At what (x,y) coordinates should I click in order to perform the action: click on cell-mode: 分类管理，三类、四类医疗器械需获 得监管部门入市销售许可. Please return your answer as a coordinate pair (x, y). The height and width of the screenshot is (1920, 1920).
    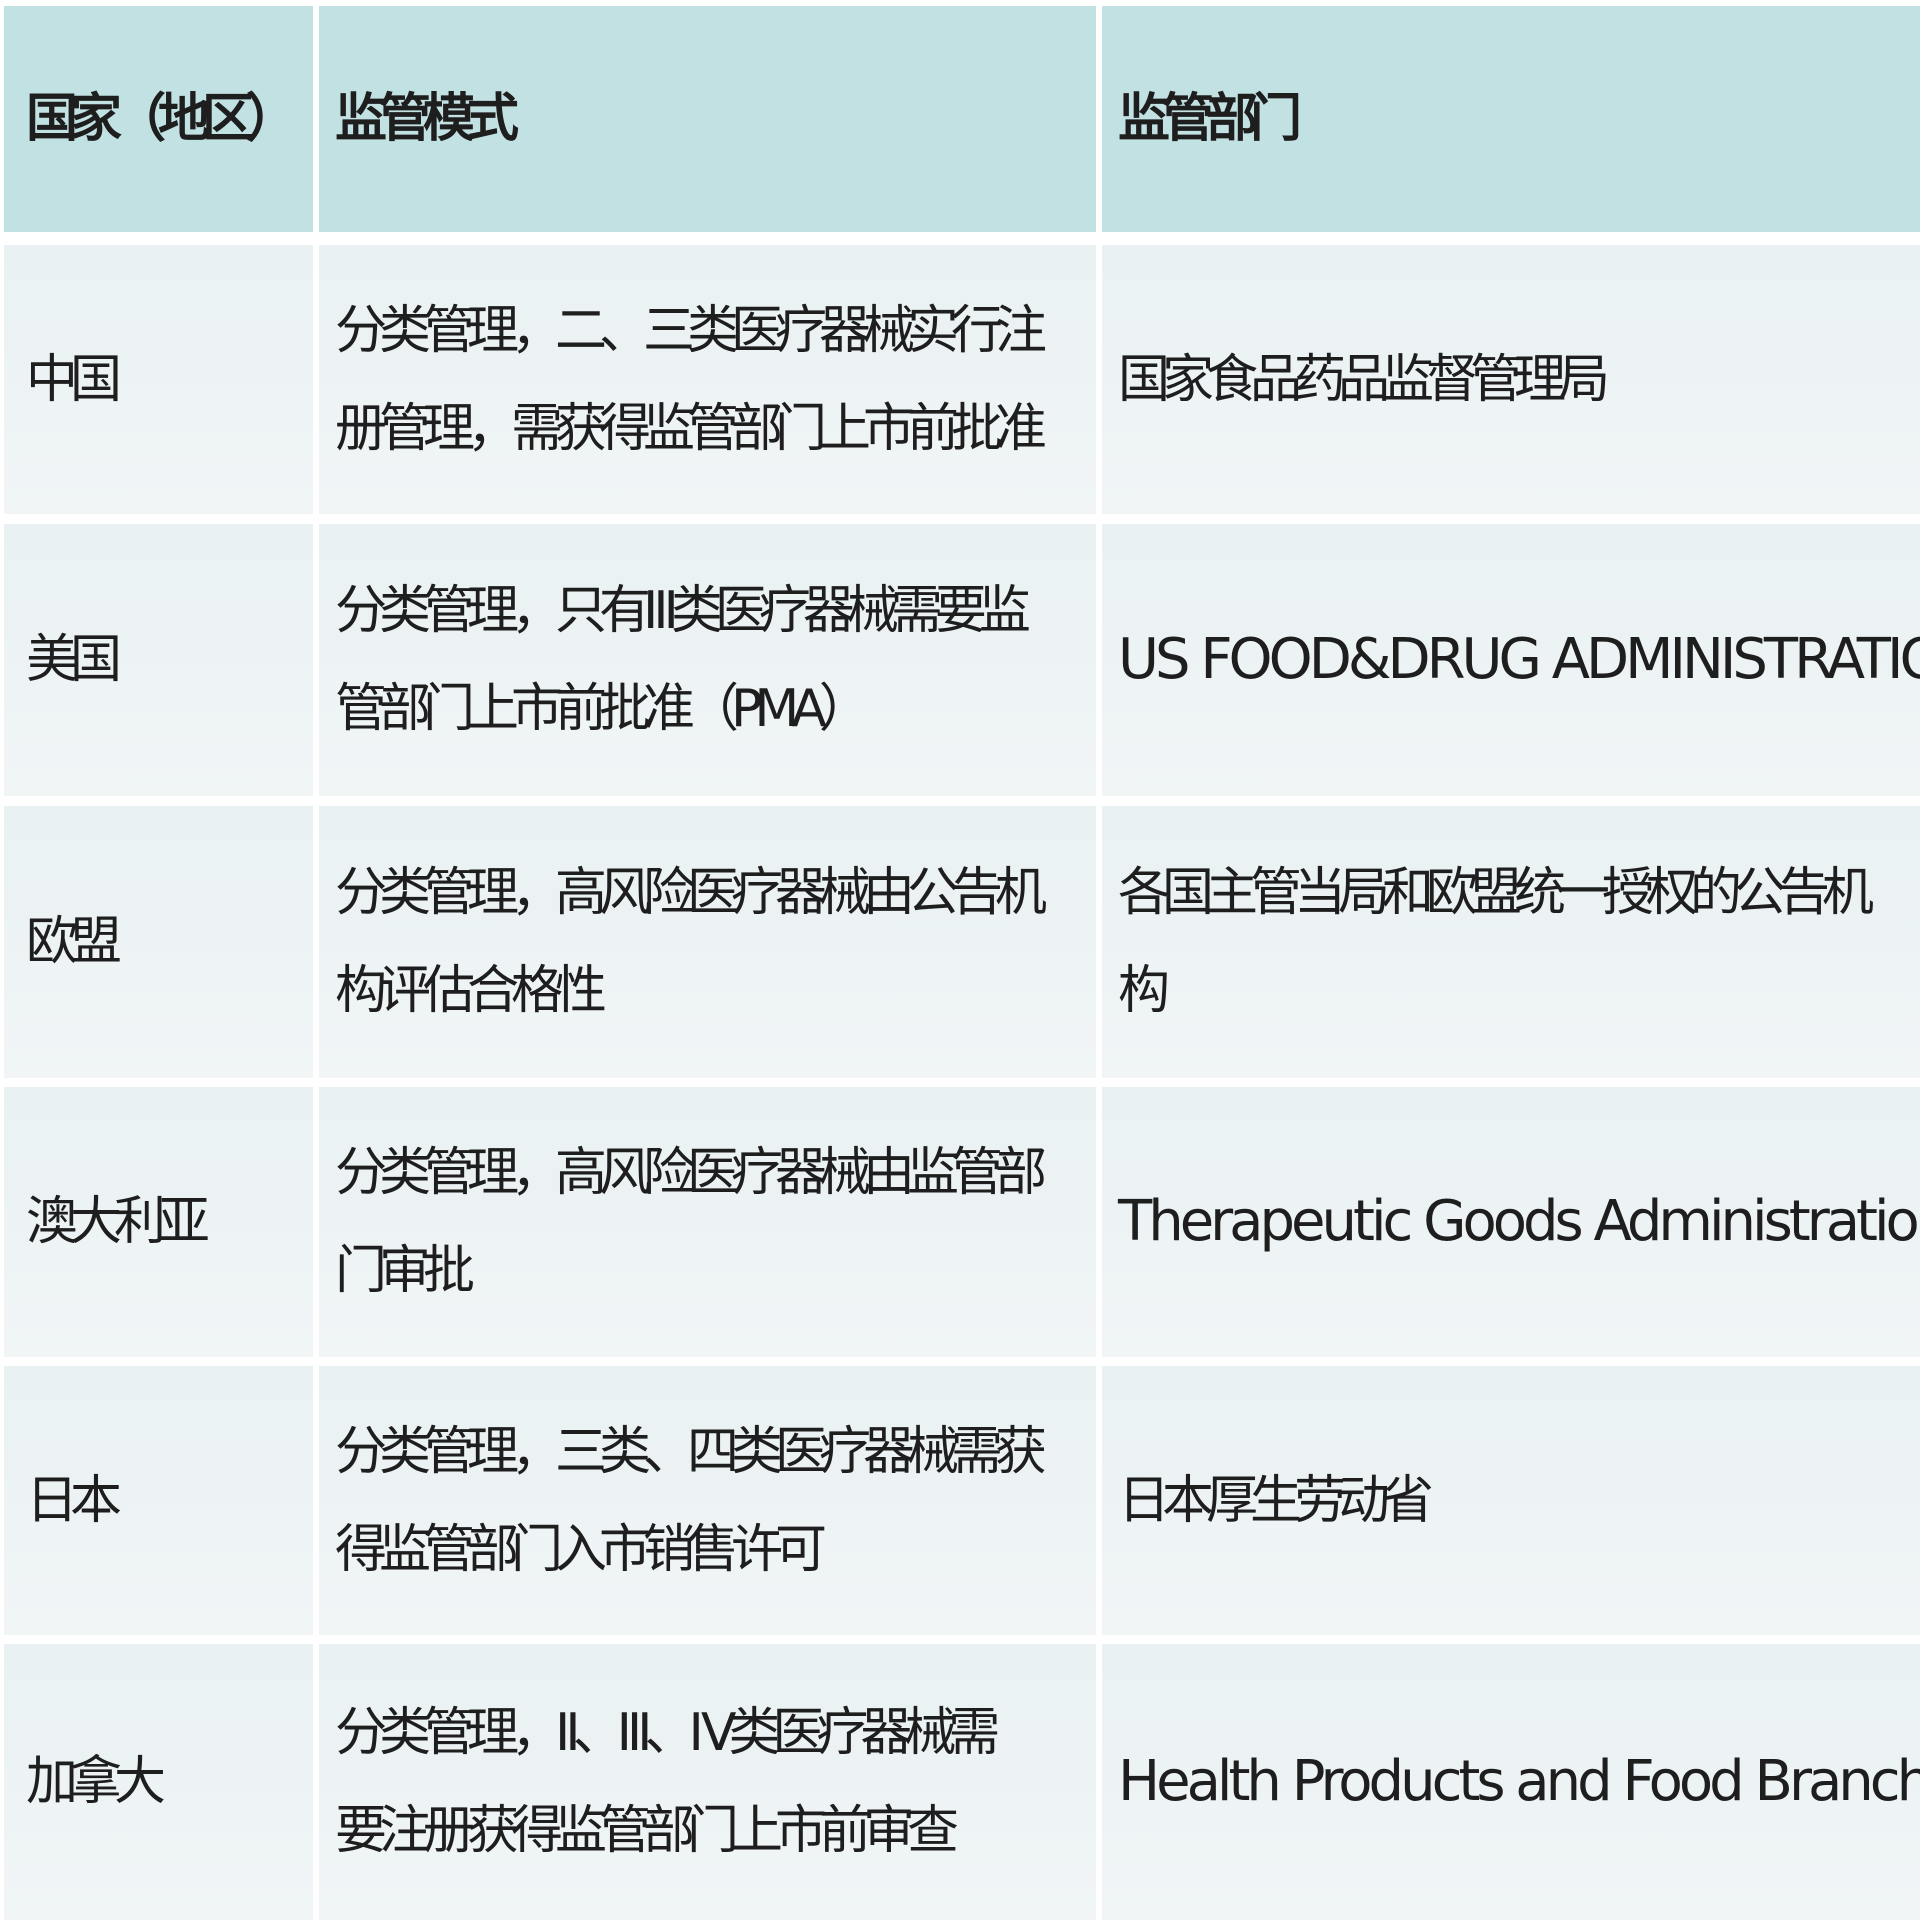
    Looking at the image, I should click on (707, 1500).